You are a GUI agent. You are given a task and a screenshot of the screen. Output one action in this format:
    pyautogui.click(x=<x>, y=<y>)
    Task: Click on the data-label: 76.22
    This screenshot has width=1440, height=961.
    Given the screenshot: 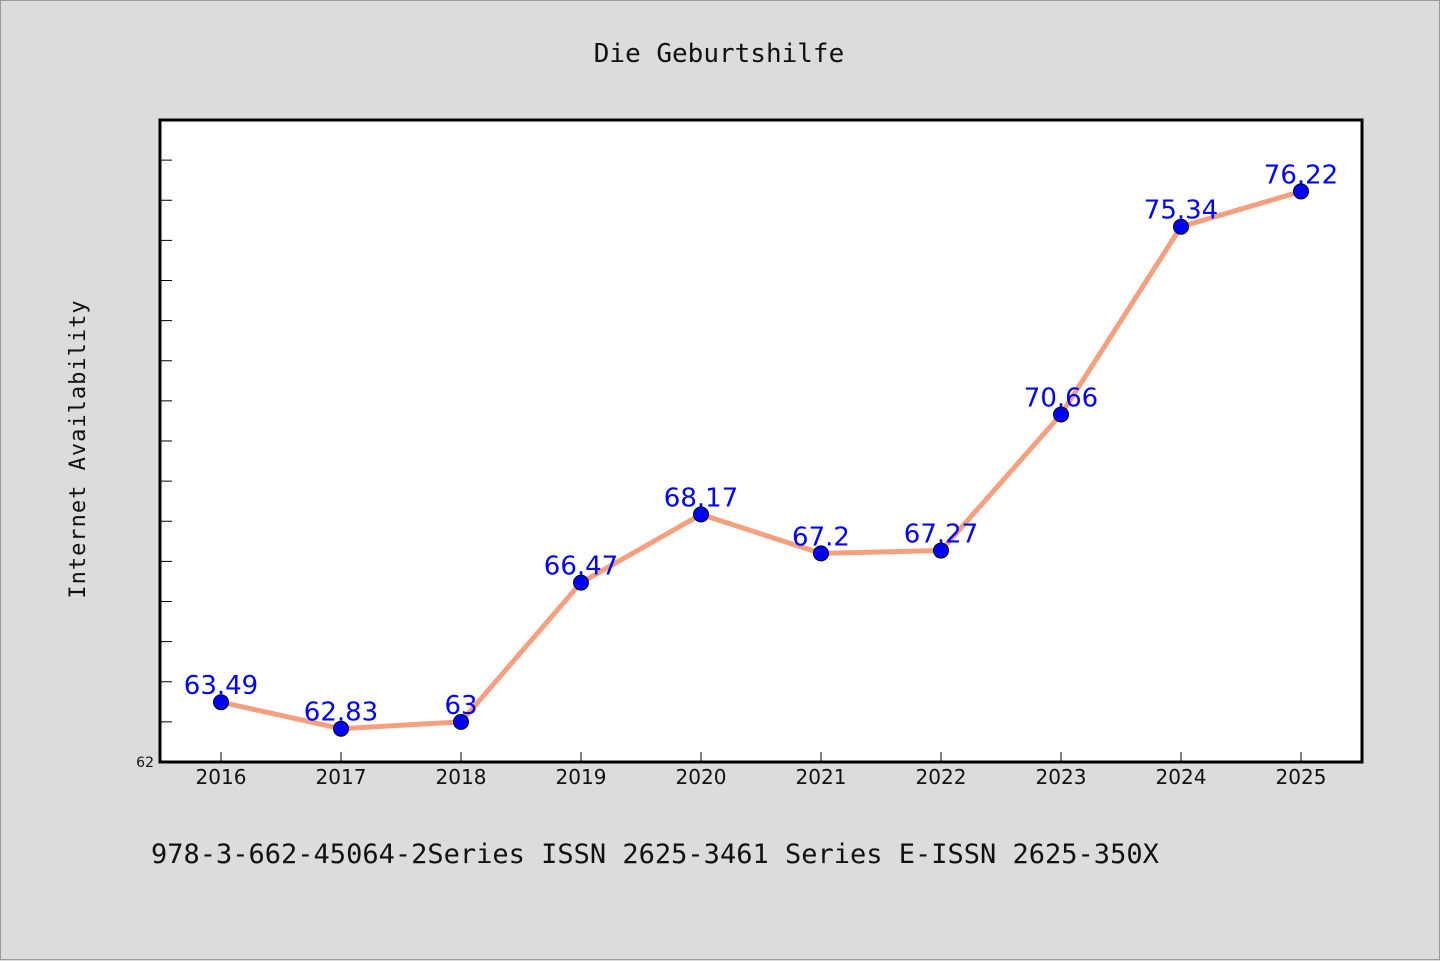 What is the action you would take?
    pyautogui.click(x=1301, y=175)
    